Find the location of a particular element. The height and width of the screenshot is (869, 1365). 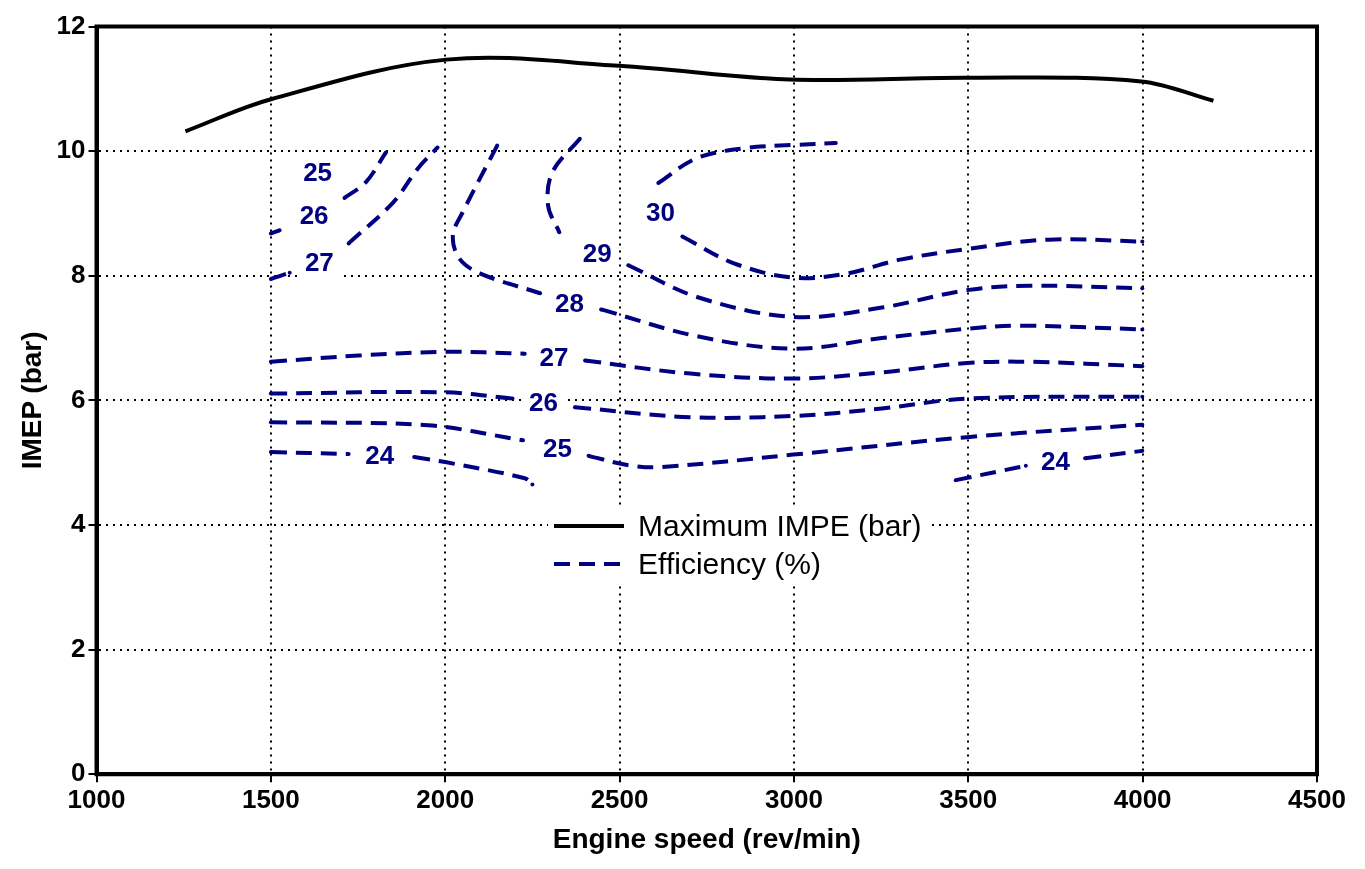

x-tick-label: 4500 is located at coordinates (1317, 798).